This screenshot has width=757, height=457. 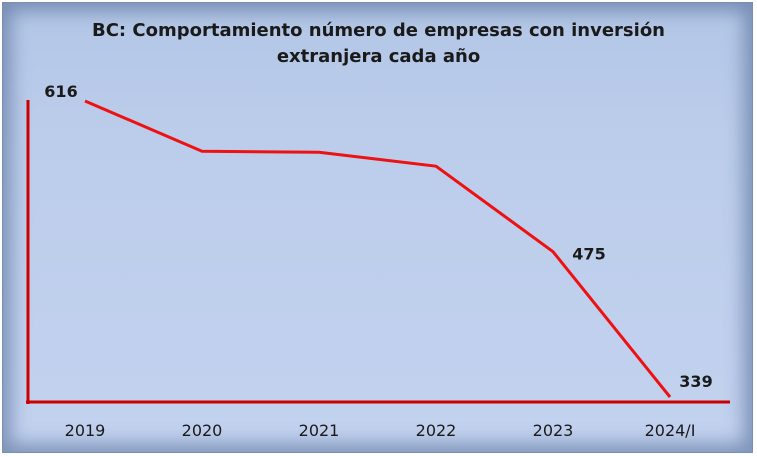 What do you see at coordinates (553, 430) in the screenshot?
I see `x-tick-label: 2023` at bounding box center [553, 430].